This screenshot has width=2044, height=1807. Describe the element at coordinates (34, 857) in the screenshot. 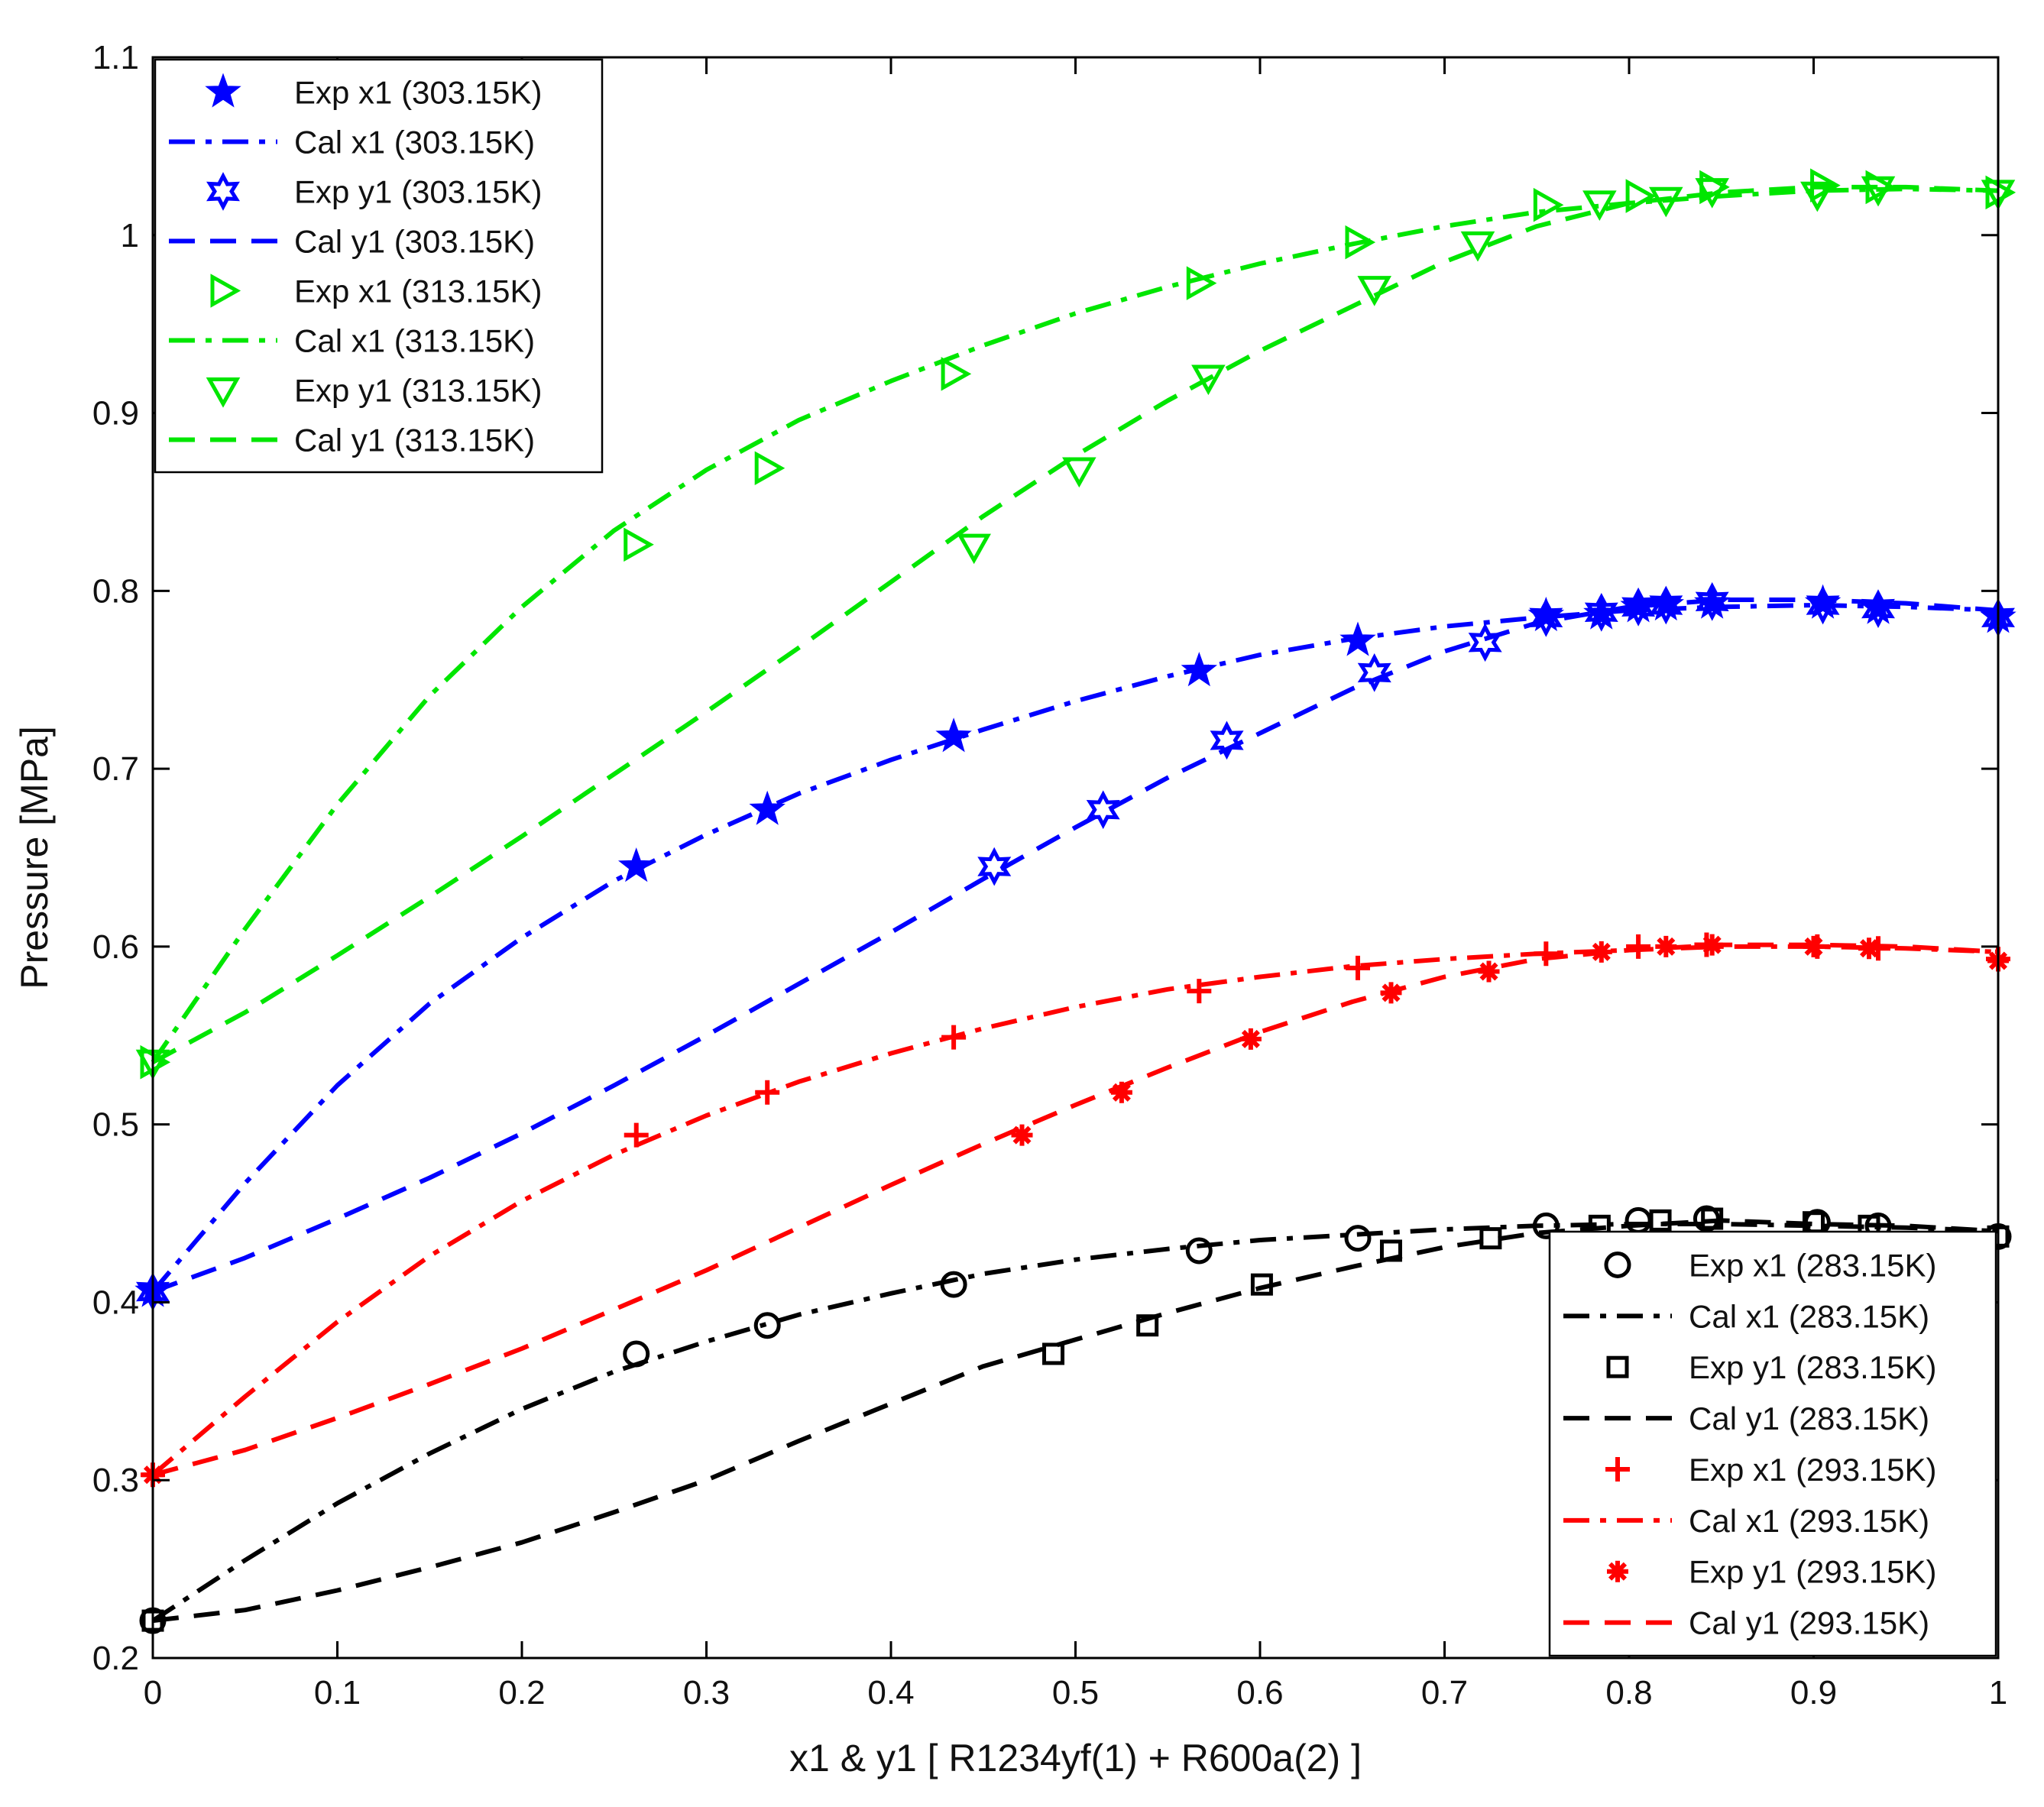

I see `y-axis-label: Pressure [MPa]` at that location.